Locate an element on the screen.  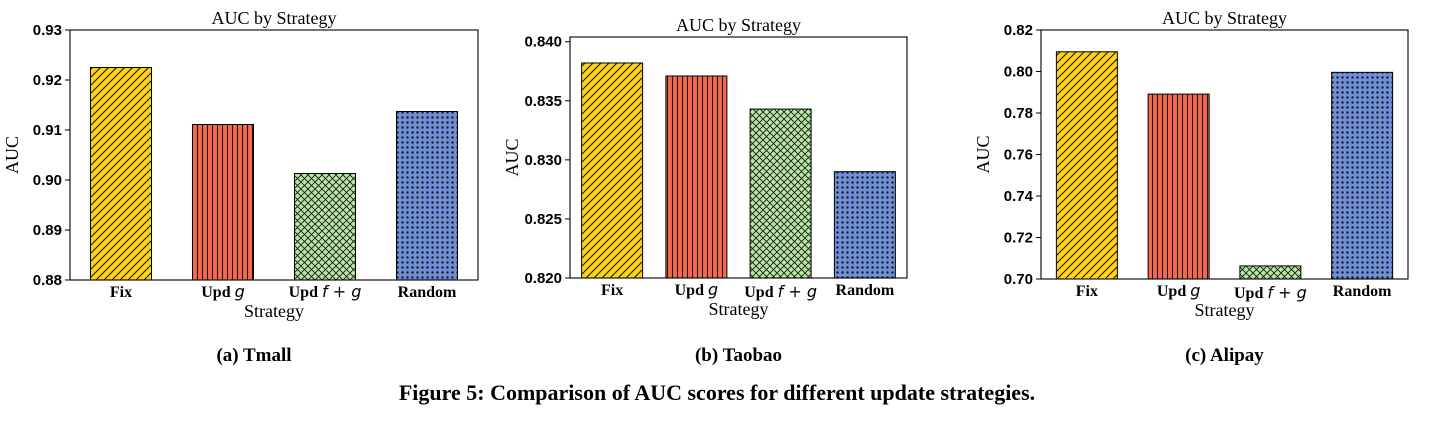
y-tick-label: 0.835 is located at coordinates (543, 101).